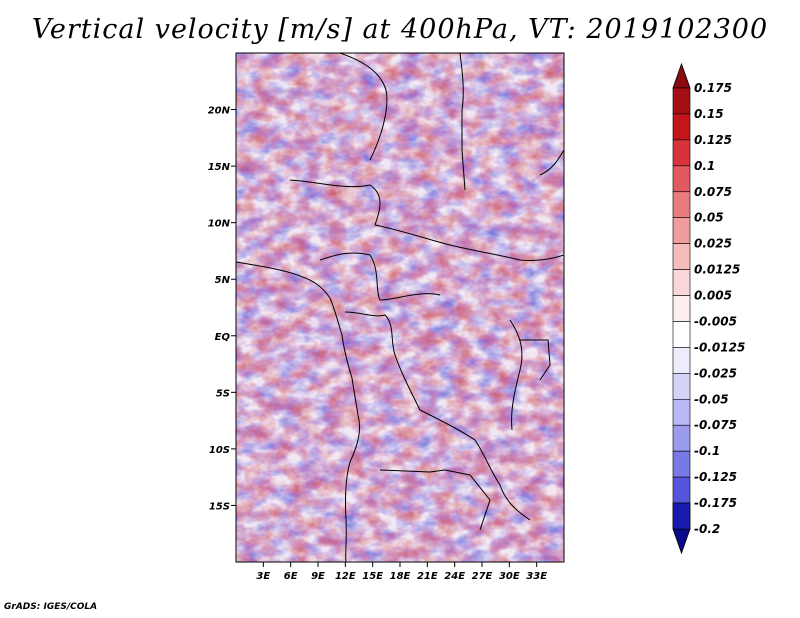 The height and width of the screenshot is (618, 800). What do you see at coordinates (345, 576) in the screenshot?
I see `lon-tick-label: 12E` at bounding box center [345, 576].